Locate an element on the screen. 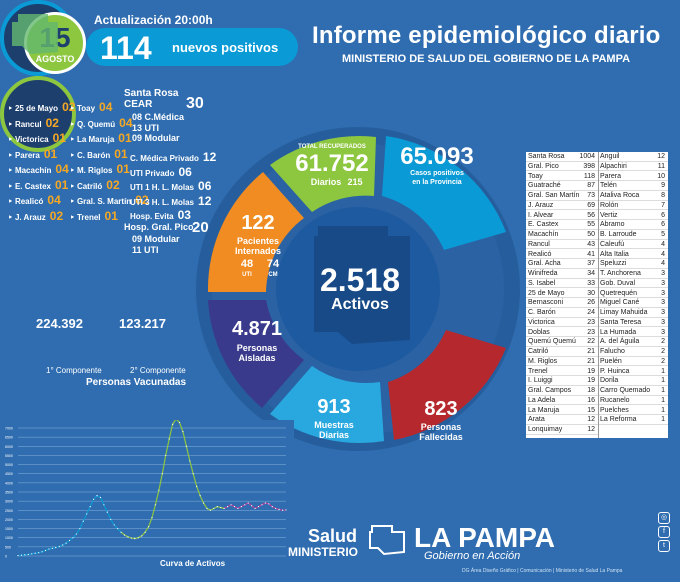 This screenshot has width=680, height=582. hospital-cear: CEAR is located at coordinates (138, 104).